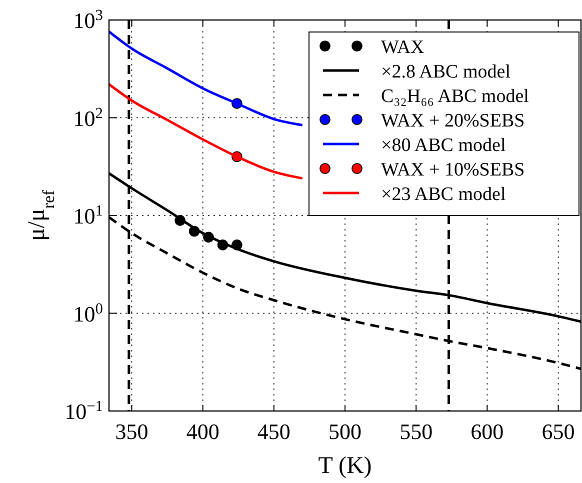 This screenshot has height=483, width=582. What do you see at coordinates (203, 431) in the screenshot?
I see `x-tick-label: 400` at bounding box center [203, 431].